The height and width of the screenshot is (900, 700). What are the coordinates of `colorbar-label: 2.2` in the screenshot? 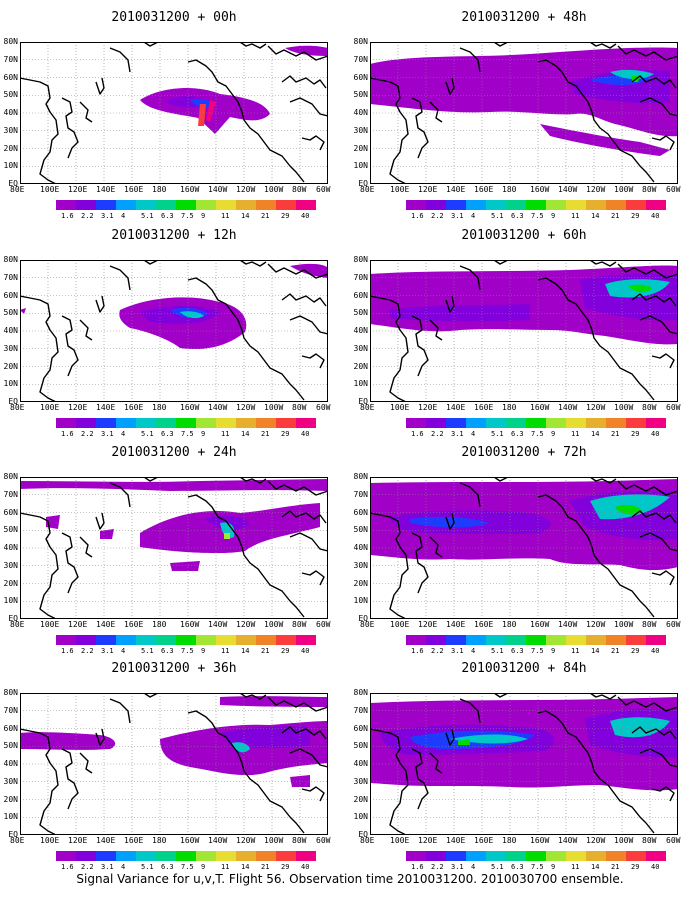 It's located at (87, 216).